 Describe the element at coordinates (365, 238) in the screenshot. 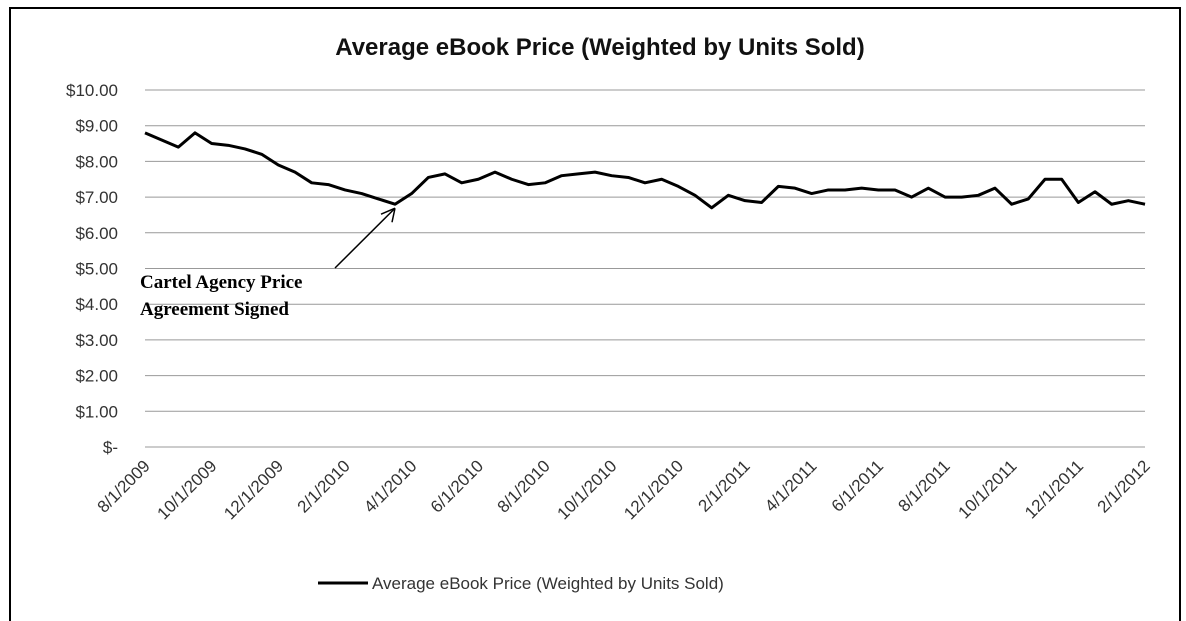

I see `annotation-arrow` at that location.